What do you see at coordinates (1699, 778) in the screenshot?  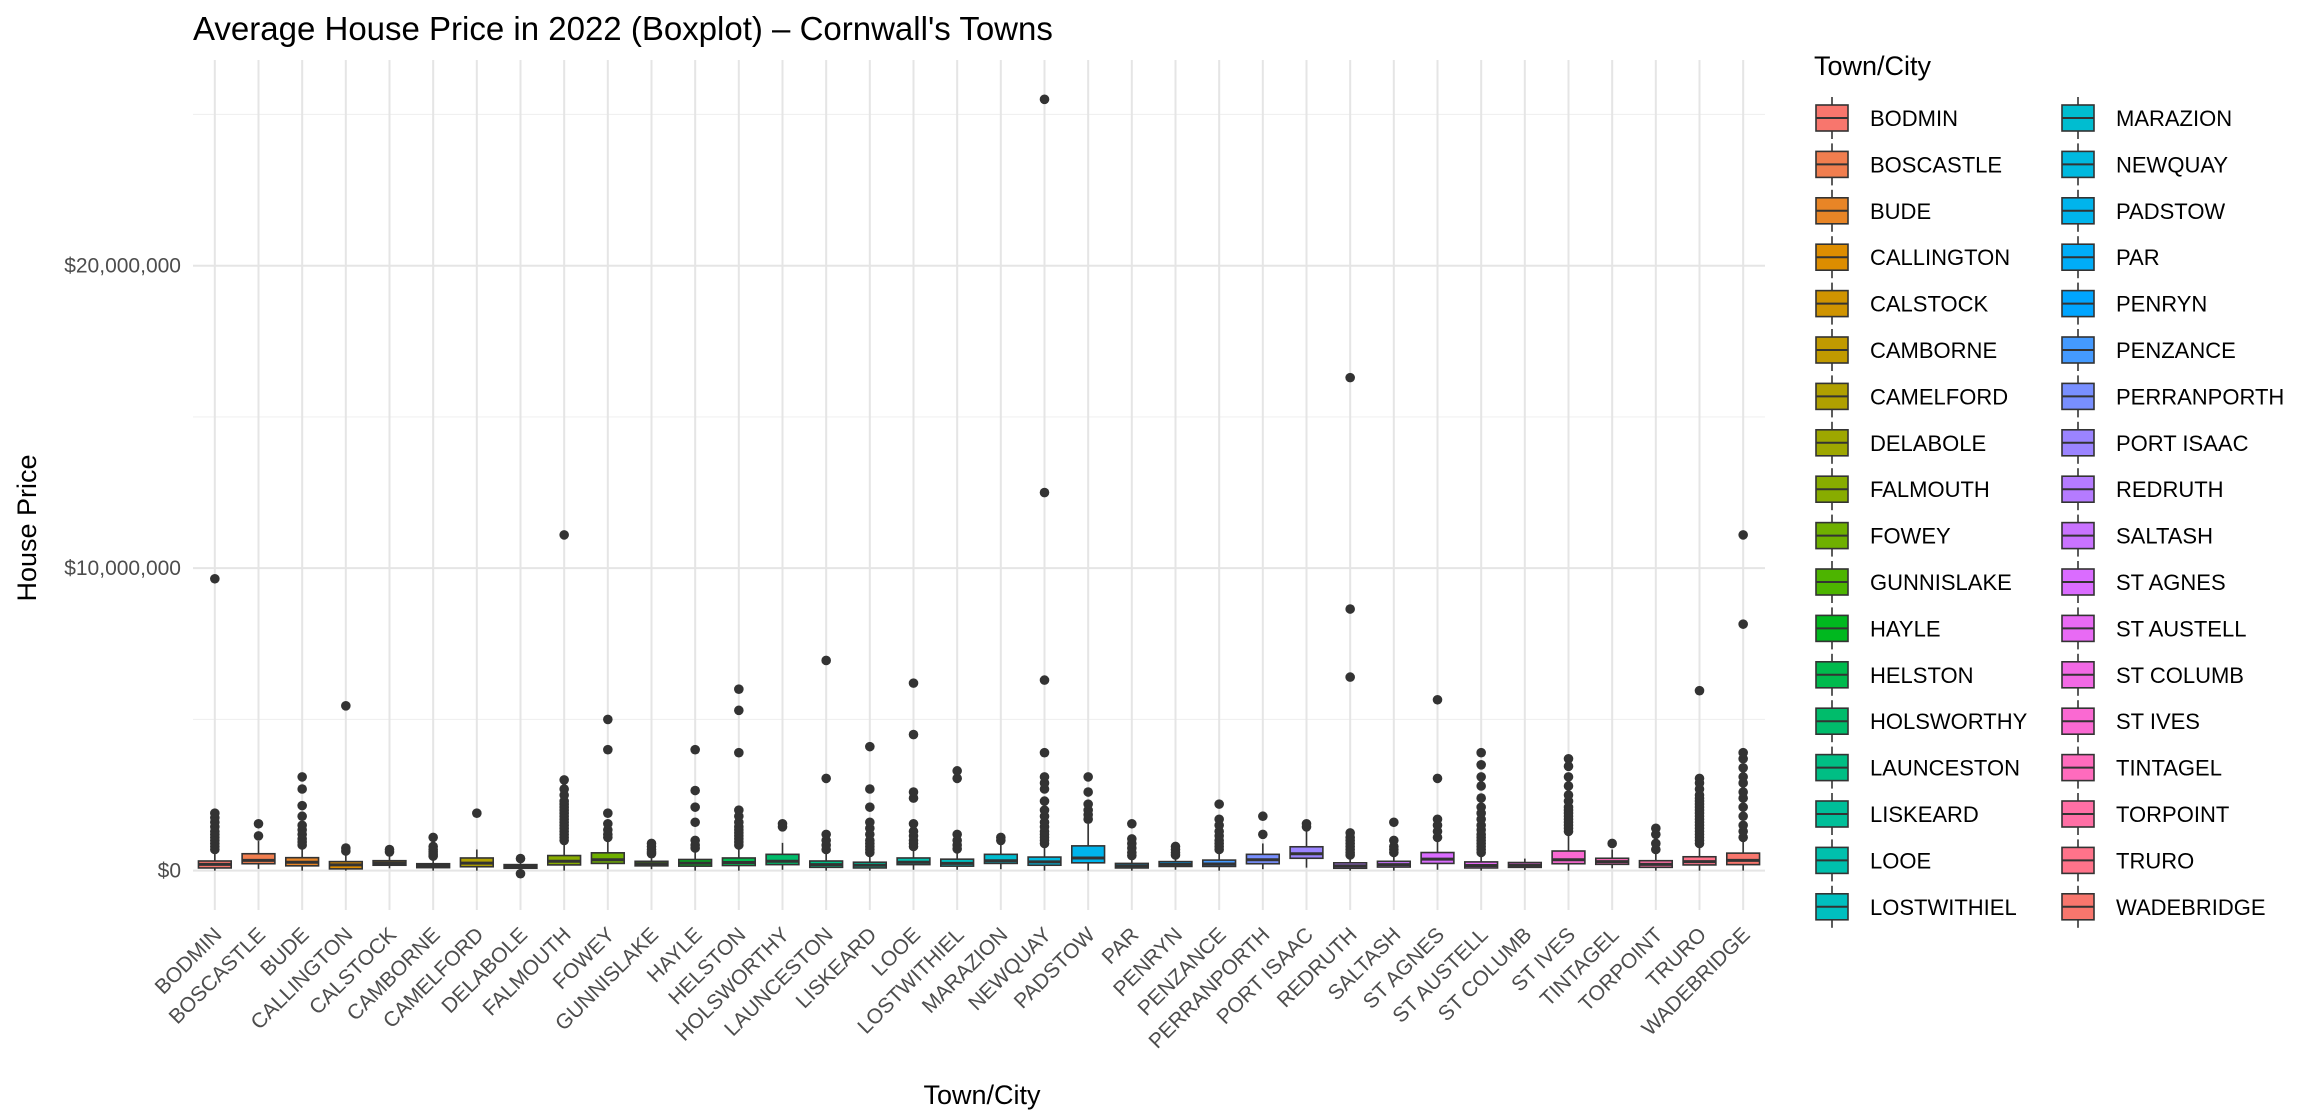 I see `box-truro` at bounding box center [1699, 778].